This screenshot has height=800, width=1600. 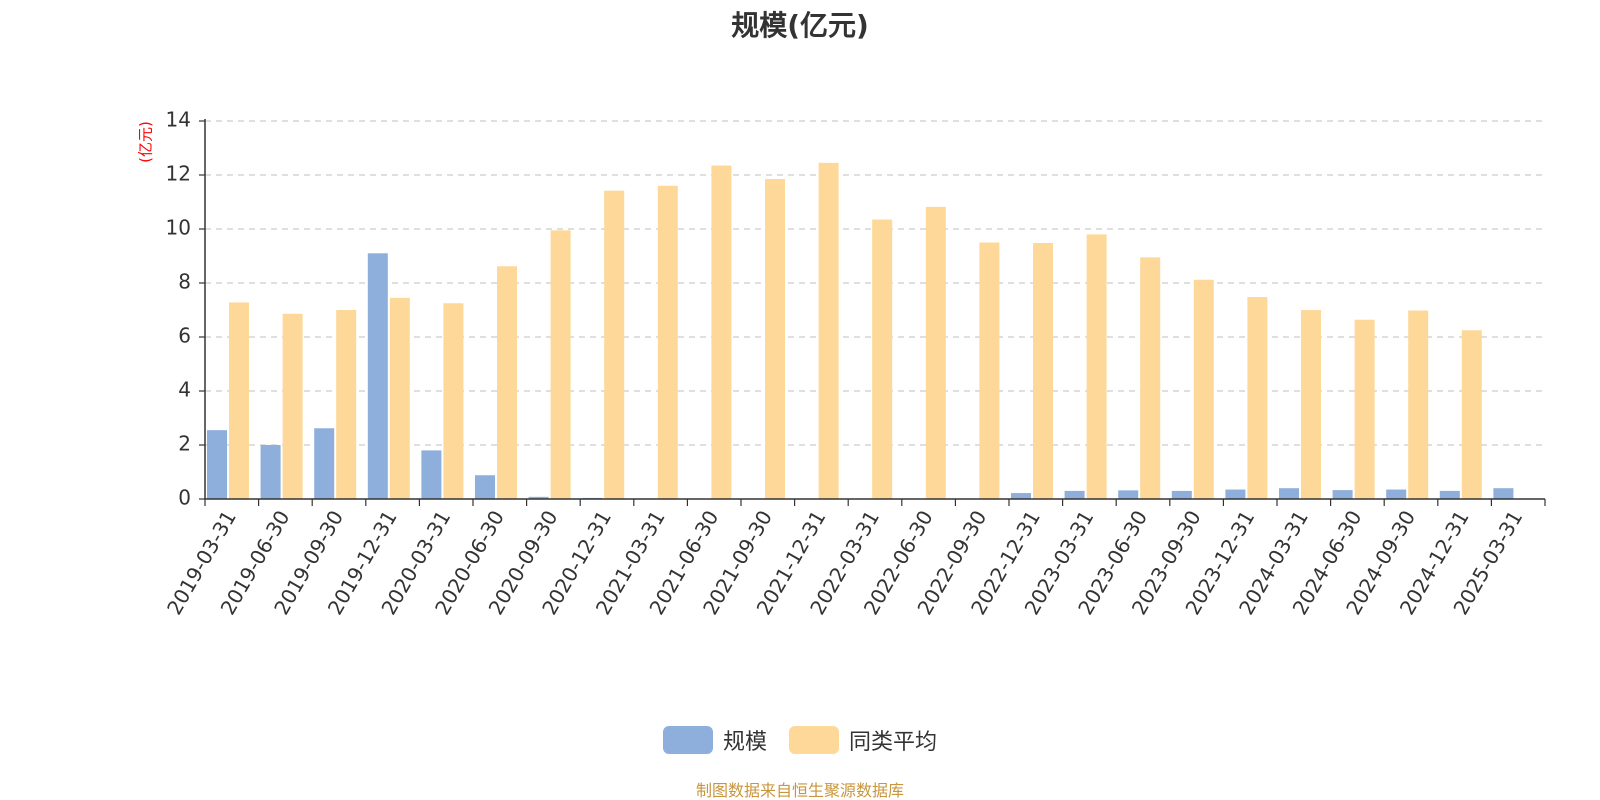 I want to click on y-tick-label: 2, so click(x=184, y=444).